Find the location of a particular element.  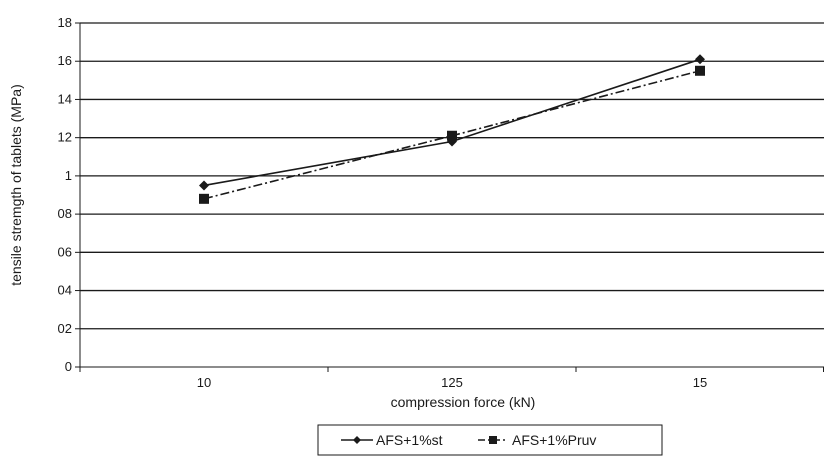

x-tick-label: 15 is located at coordinates (700, 382).